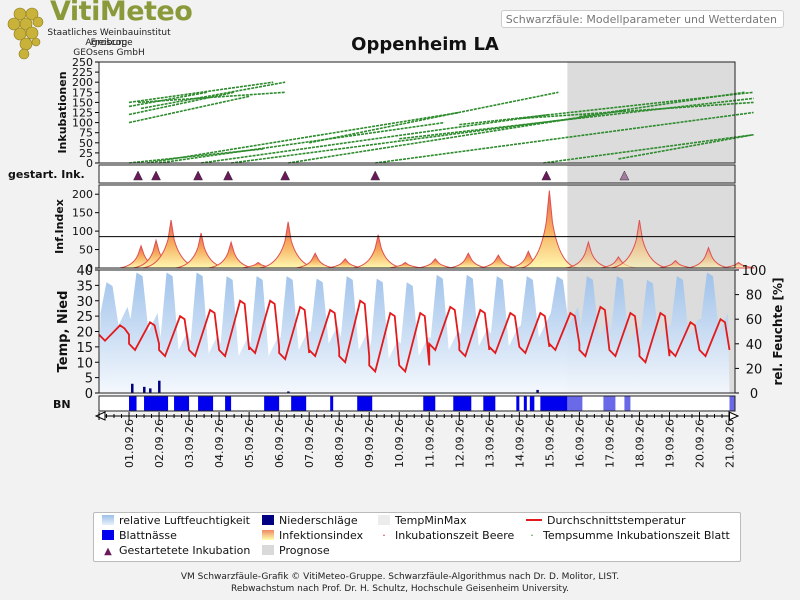 Image resolution: width=800 pixels, height=600 pixels. Describe the element at coordinates (417, 226) in the screenshot. I see `panel-inf-border` at that location.